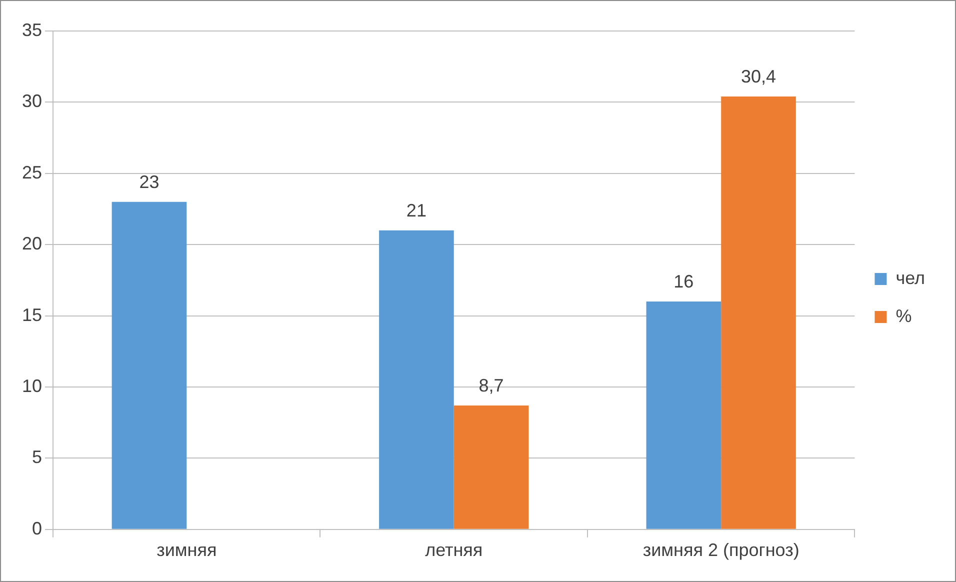  I want to click on x-tick-label: зимняя 2 (прогноз), so click(721, 550).